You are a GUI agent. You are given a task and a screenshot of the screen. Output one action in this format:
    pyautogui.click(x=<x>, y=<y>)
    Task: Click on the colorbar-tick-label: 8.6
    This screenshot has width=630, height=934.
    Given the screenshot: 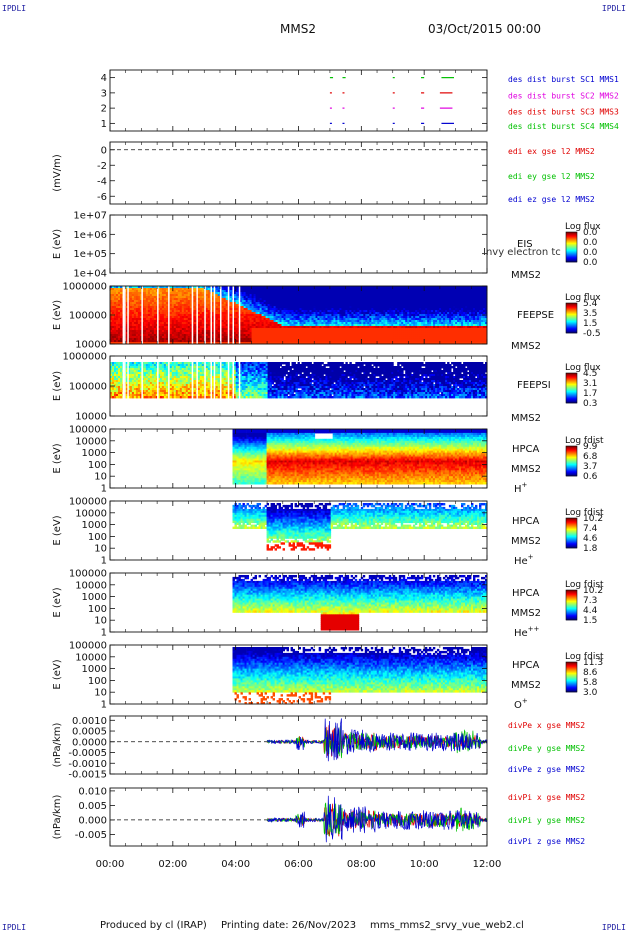 What is the action you would take?
    pyautogui.click(x=590, y=673)
    